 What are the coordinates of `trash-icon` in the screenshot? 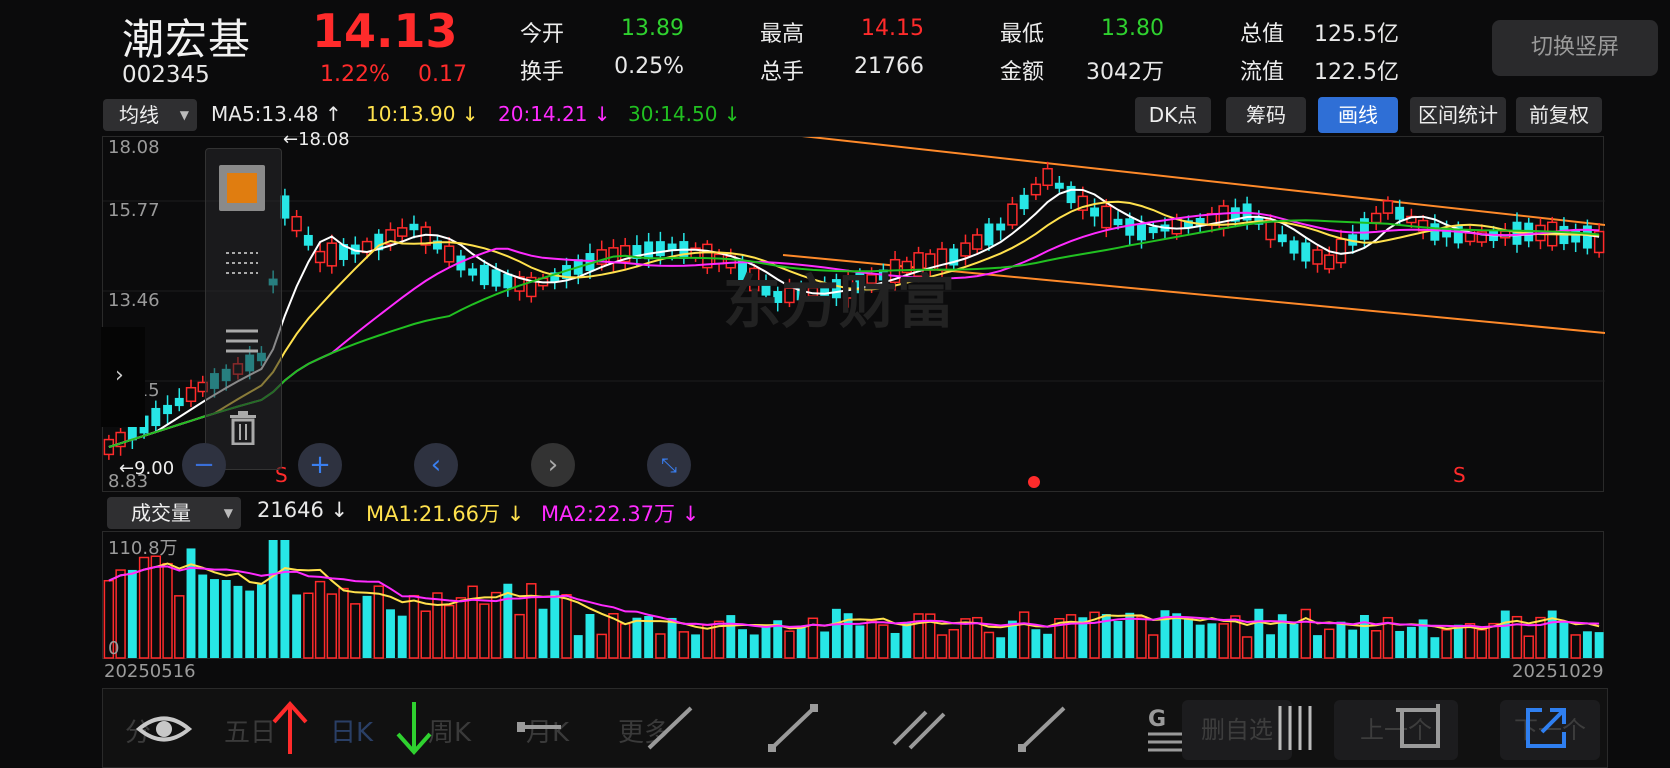 It's located at (243, 428).